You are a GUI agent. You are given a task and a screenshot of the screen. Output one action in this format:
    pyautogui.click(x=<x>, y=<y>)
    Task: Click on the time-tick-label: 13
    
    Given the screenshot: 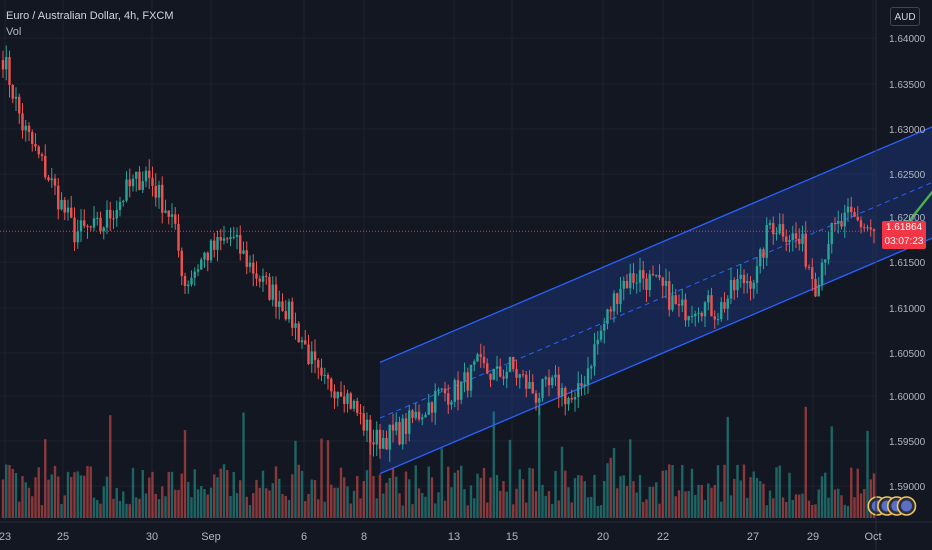 What is the action you would take?
    pyautogui.click(x=454, y=537)
    